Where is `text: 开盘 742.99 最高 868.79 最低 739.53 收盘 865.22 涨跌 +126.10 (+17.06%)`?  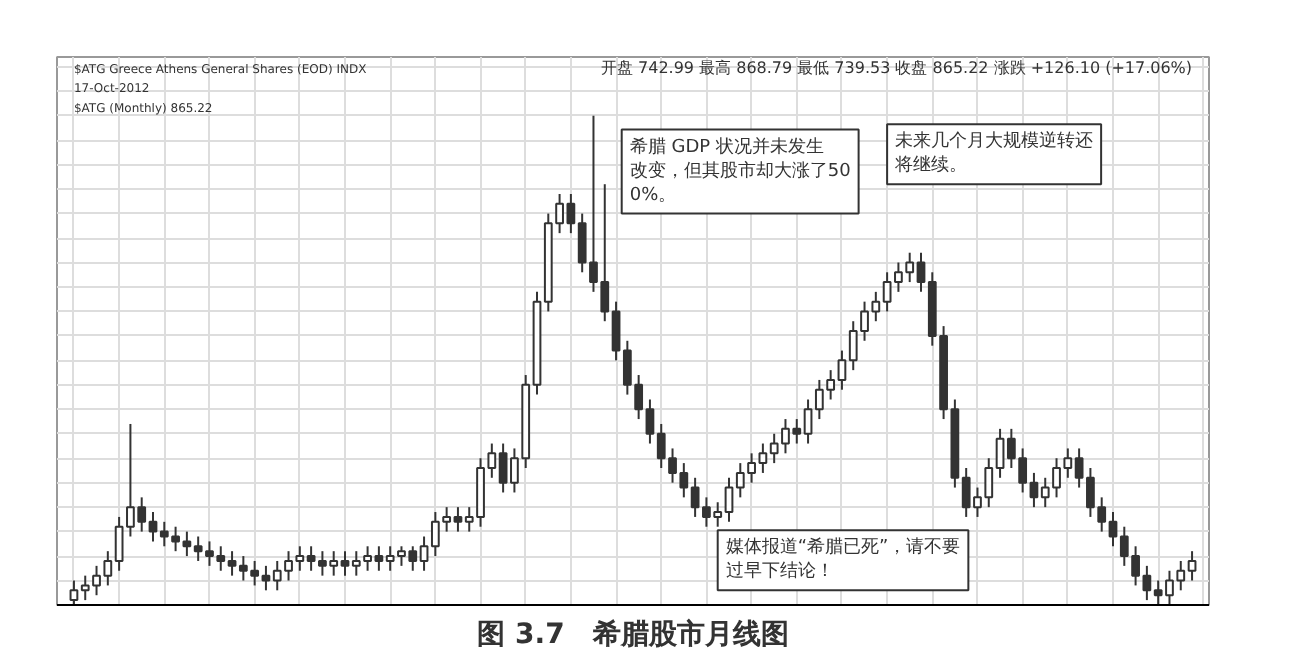
text: 开盘 742.99 最高 868.79 最低 739.53 收盘 865.22 涨跌 +126.10 (+17.06%) is located at coordinates (896, 67).